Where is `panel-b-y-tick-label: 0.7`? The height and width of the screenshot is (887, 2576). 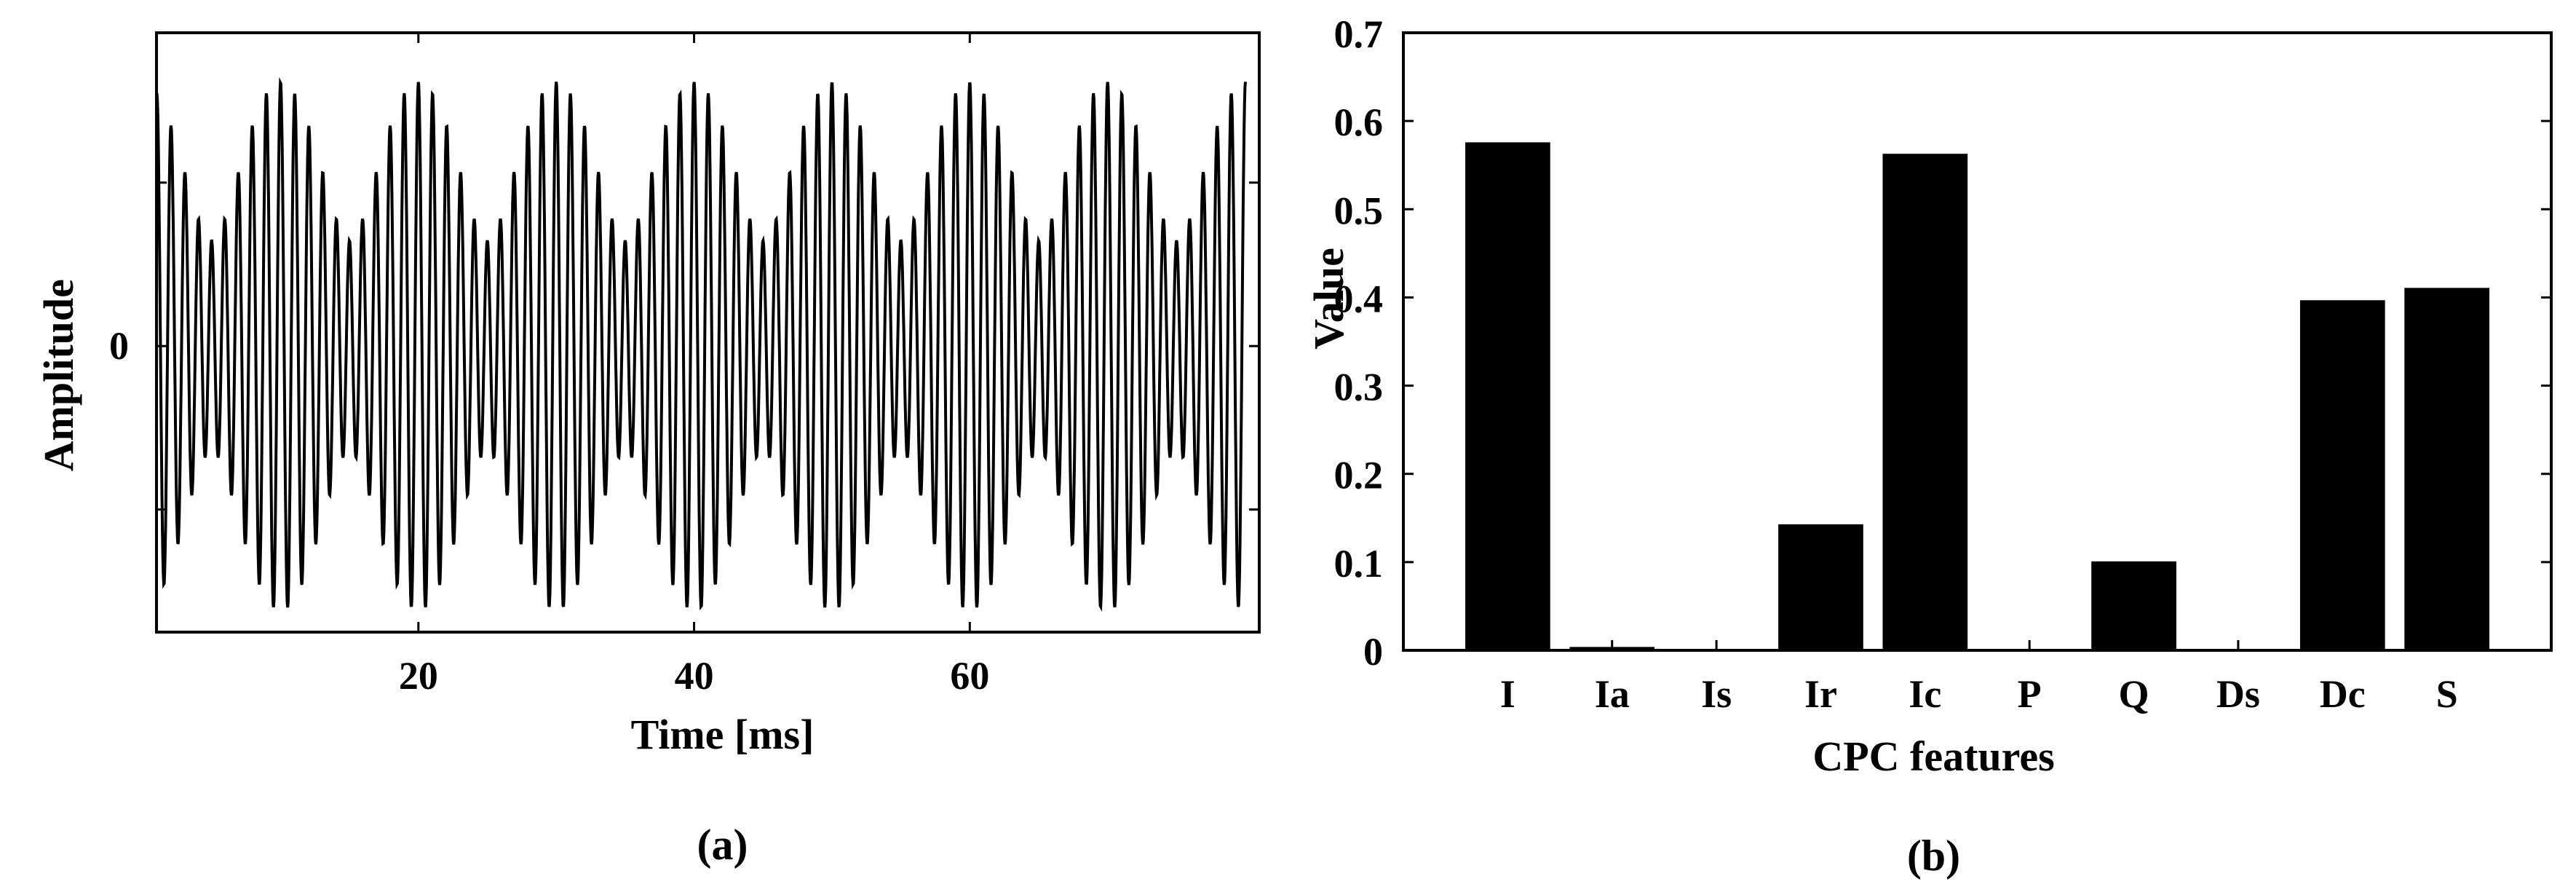 panel-b-y-tick-label: 0.7 is located at coordinates (1359, 34).